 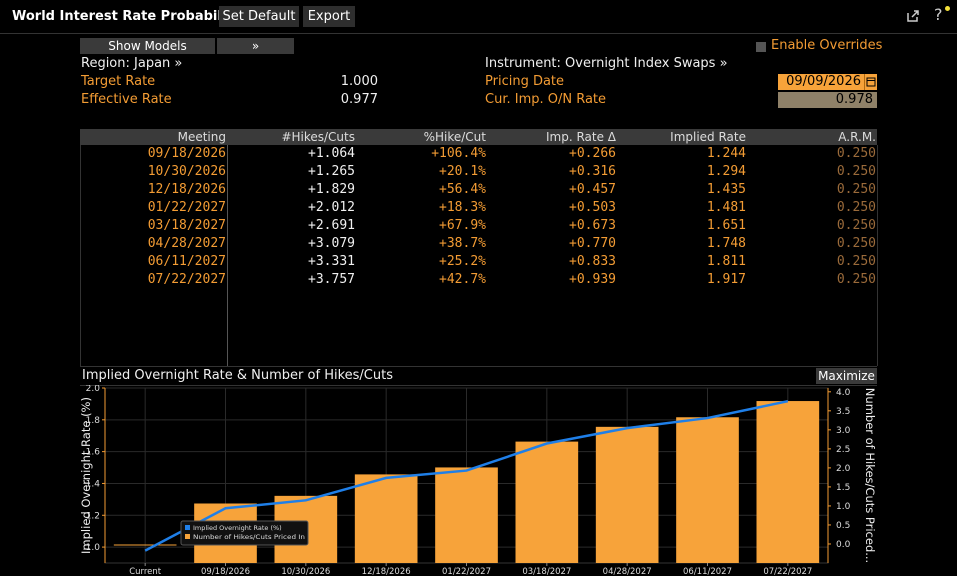 I want to click on x-tick-label: 09/18/2026, so click(x=225, y=571).